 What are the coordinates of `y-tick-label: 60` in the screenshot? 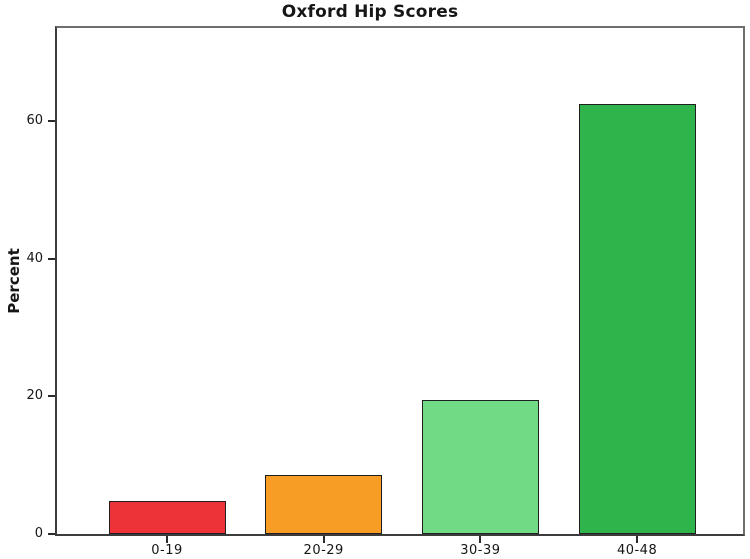 It's located at (34, 120).